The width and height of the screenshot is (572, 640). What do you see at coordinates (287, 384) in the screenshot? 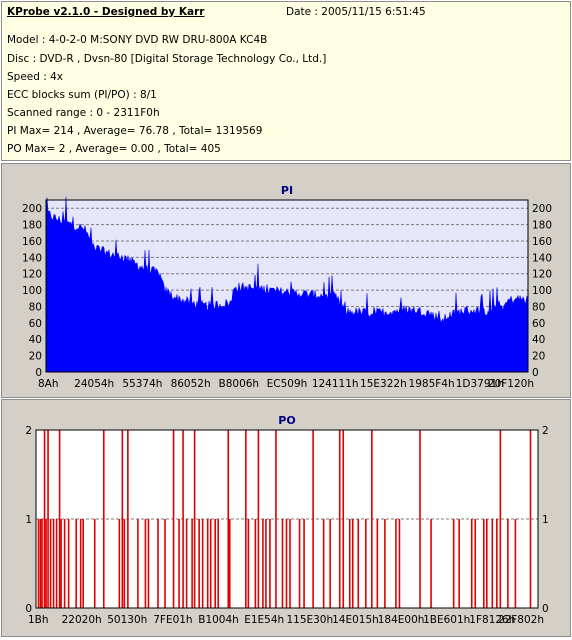
I see `pi-x-tick-label: EC509h` at bounding box center [287, 384].